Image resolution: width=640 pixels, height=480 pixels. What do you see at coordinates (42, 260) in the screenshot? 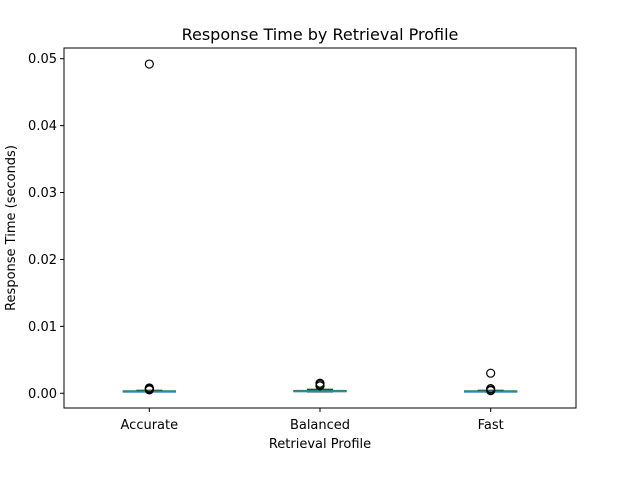
I see `y-tick-label: 0.02` at bounding box center [42, 260].